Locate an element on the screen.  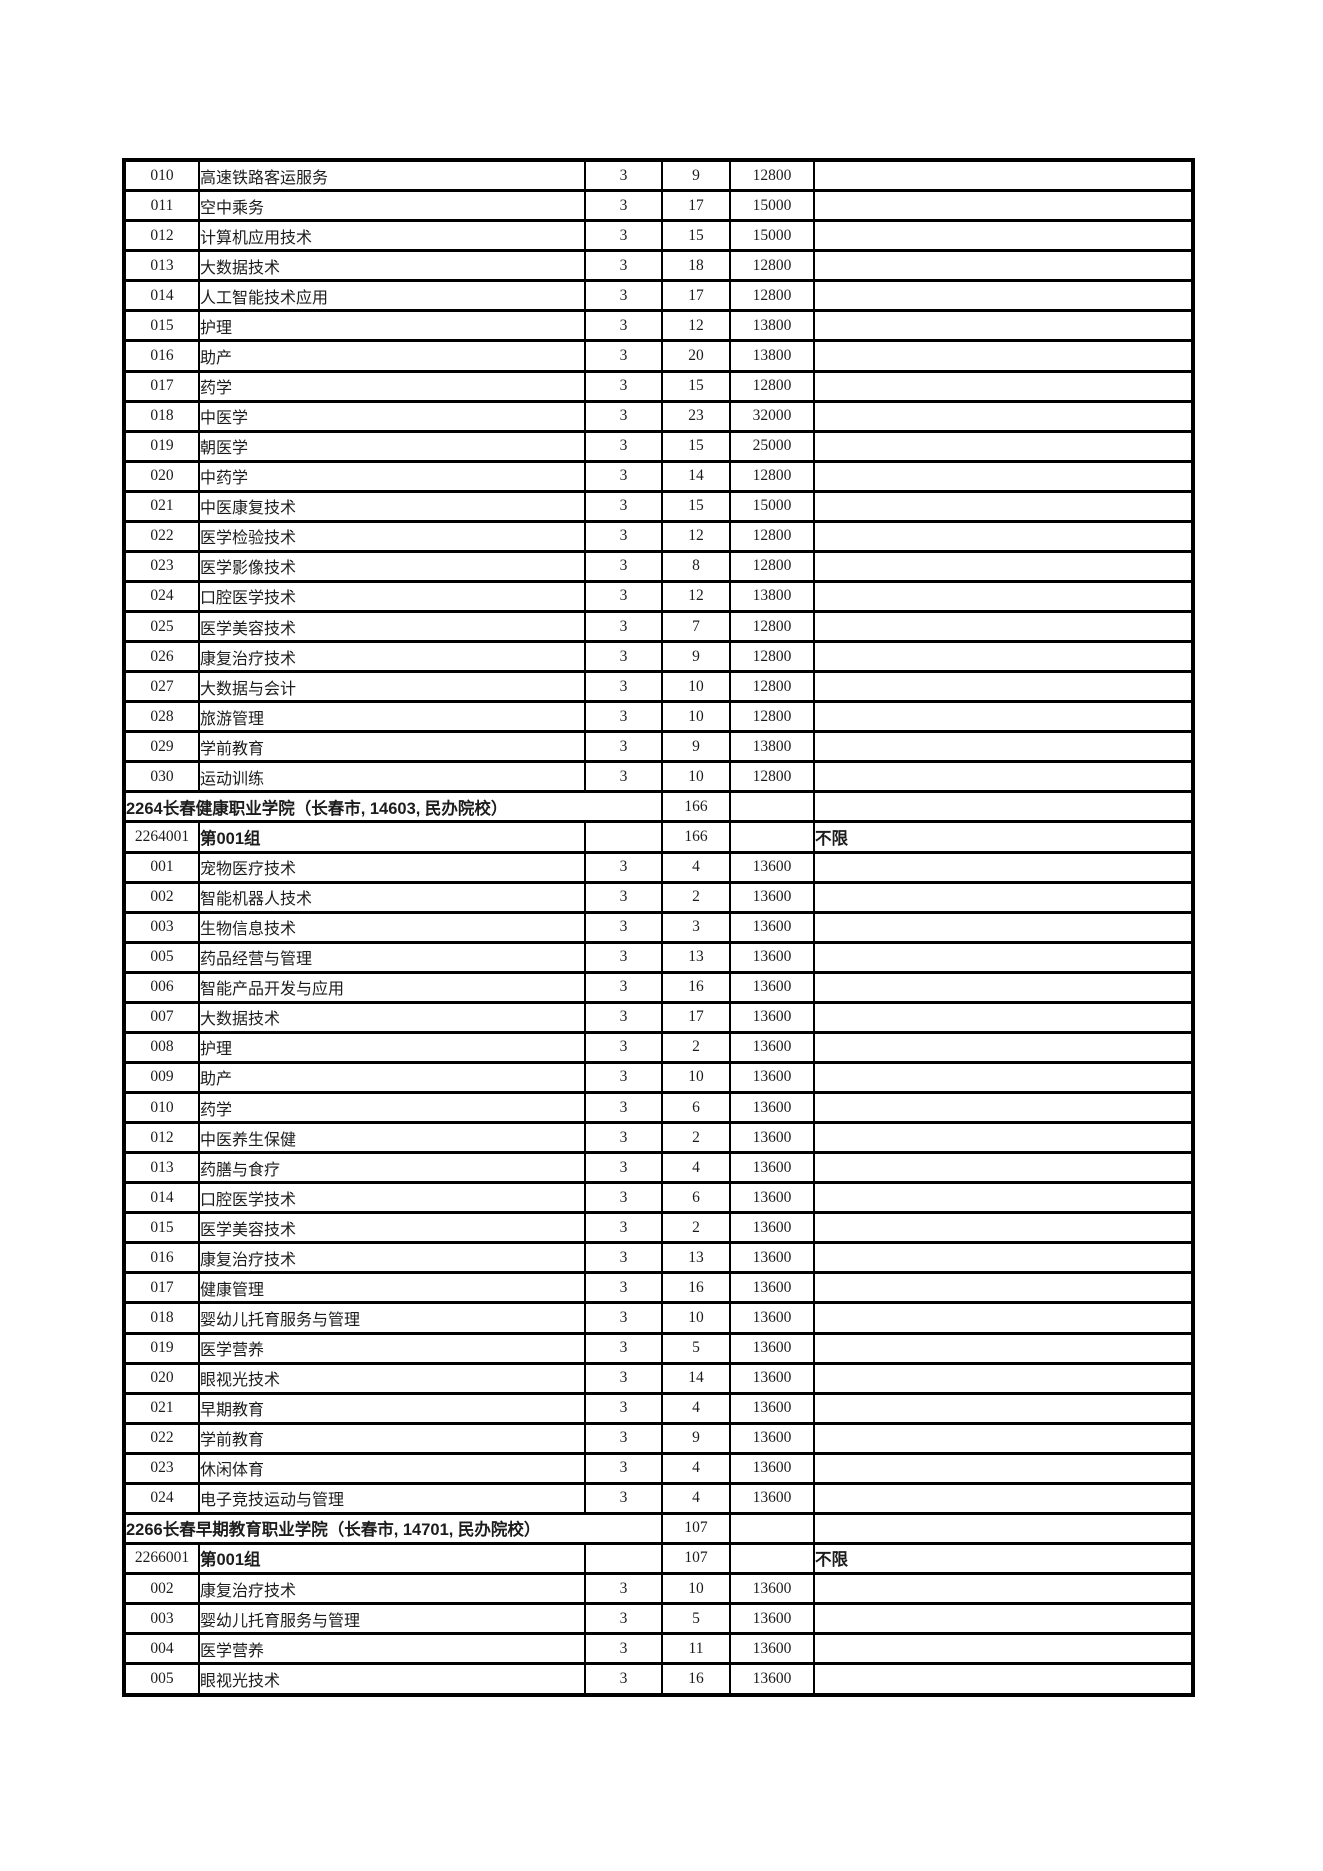
major-row: 019 朝医学 3 15 25000 is located at coordinates (658, 446).